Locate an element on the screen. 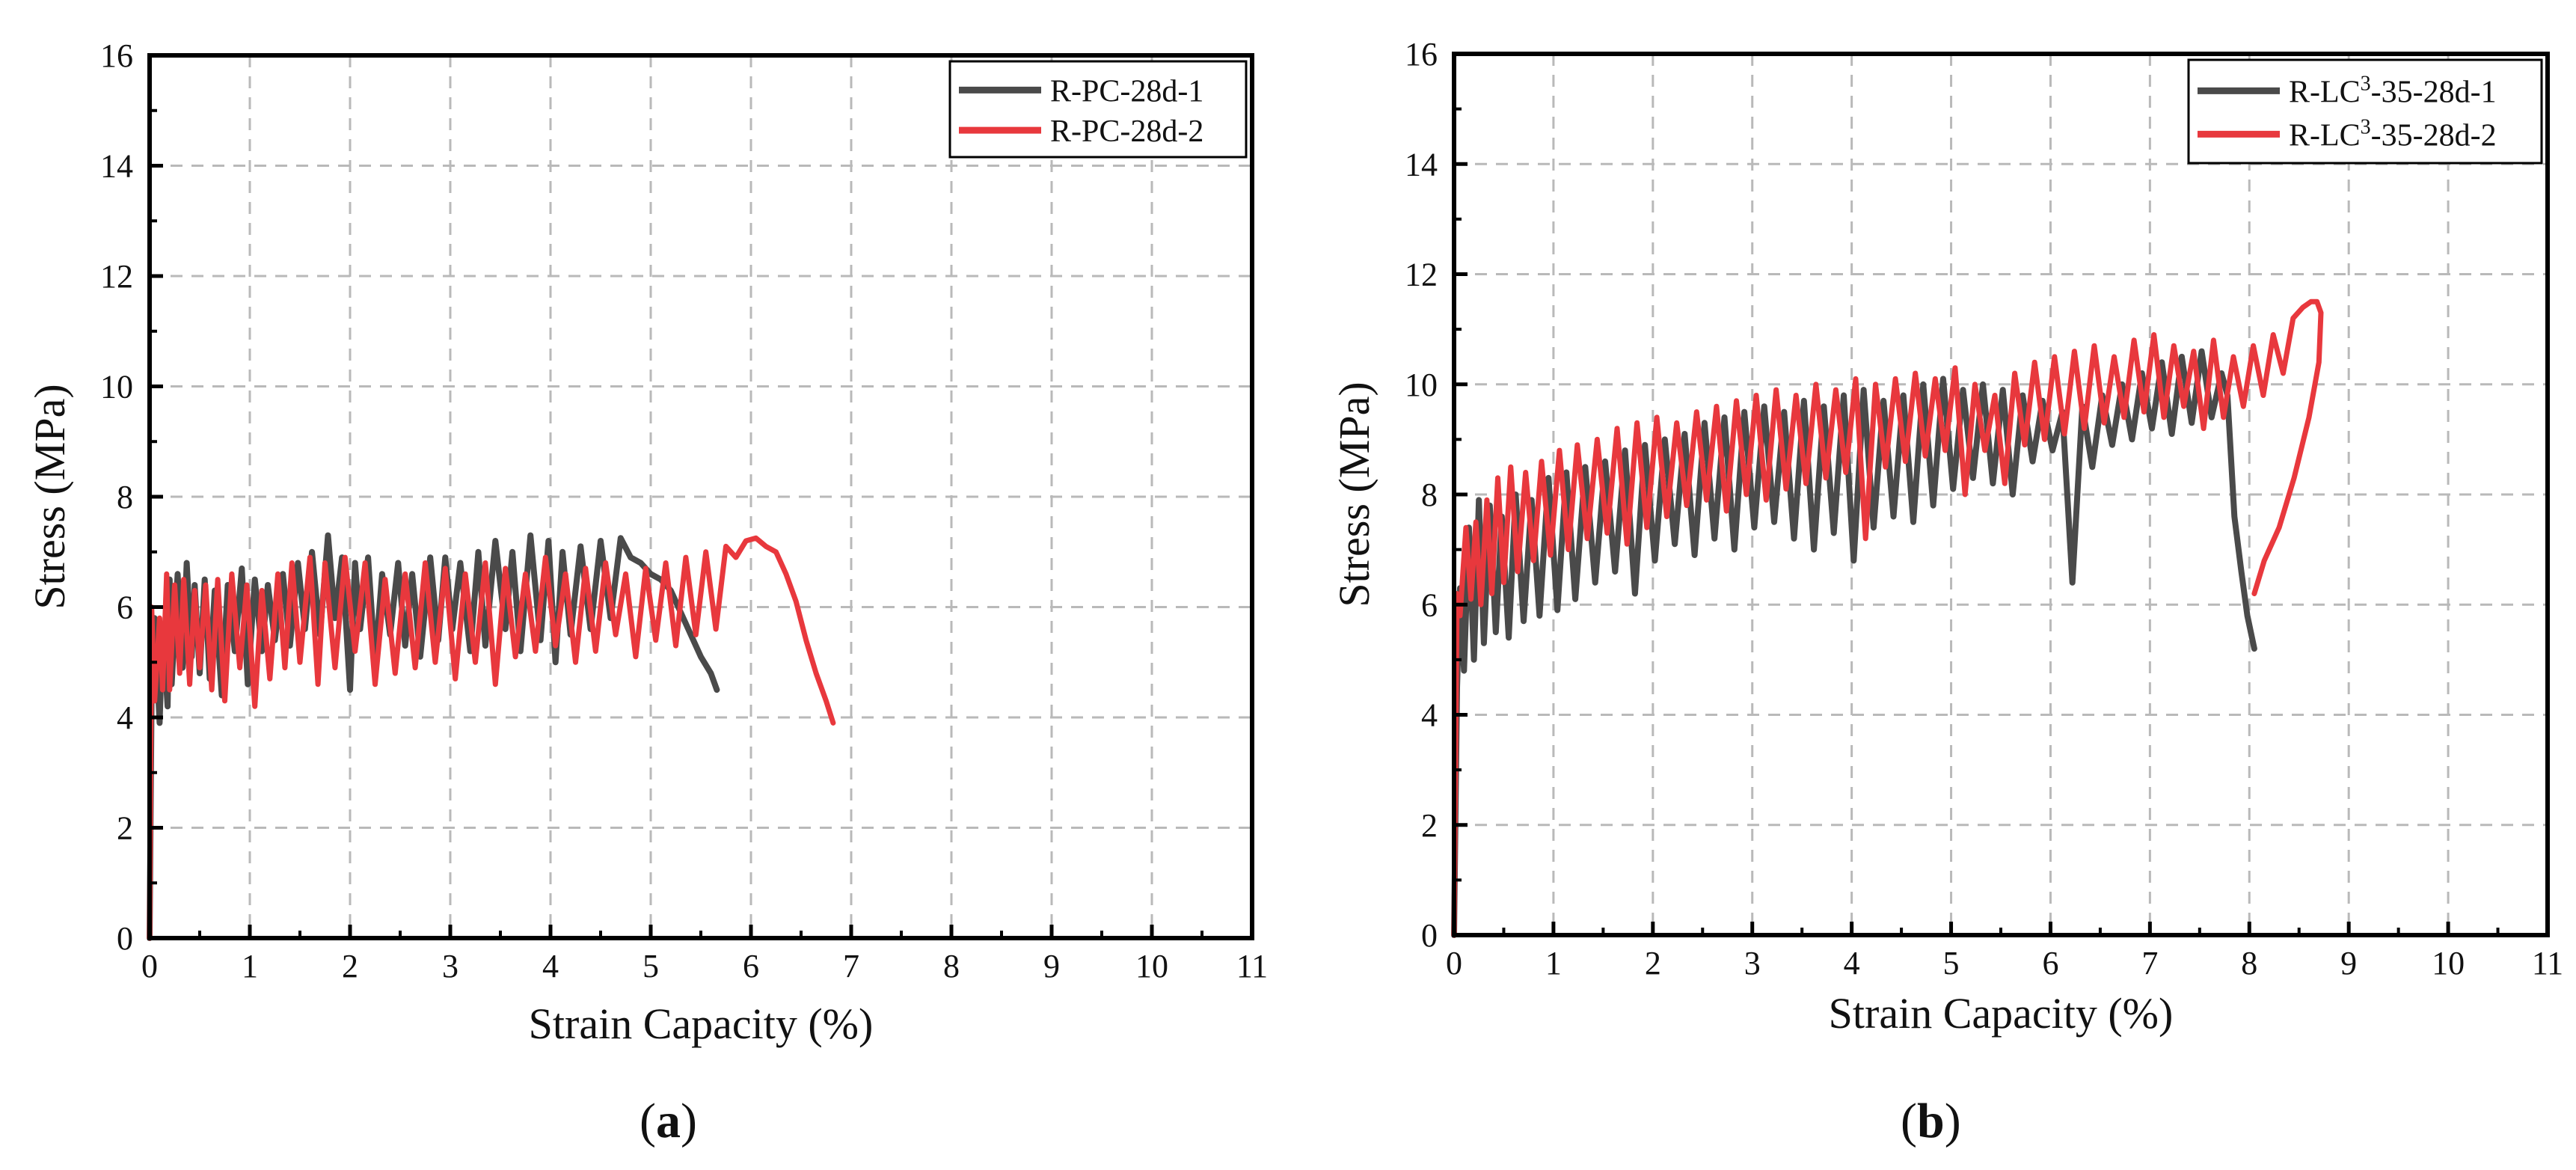  legend: R-PC-28d-1 R-PC-28d-2 is located at coordinates (1098, 109).